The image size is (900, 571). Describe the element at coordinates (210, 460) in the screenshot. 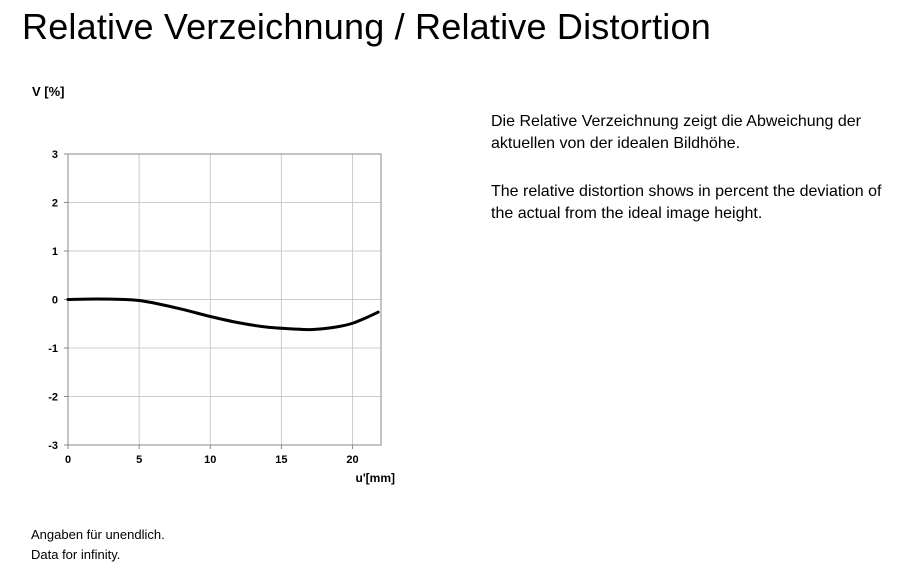

I see `x-tick-label: 10` at that location.